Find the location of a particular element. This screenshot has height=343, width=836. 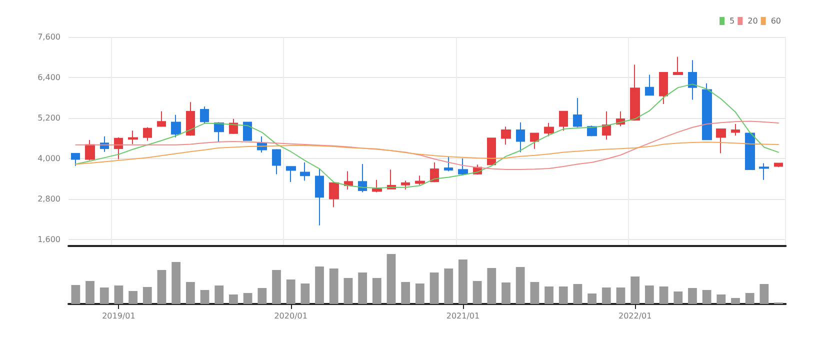

x-tick-label: 2022/01 is located at coordinates (635, 316).